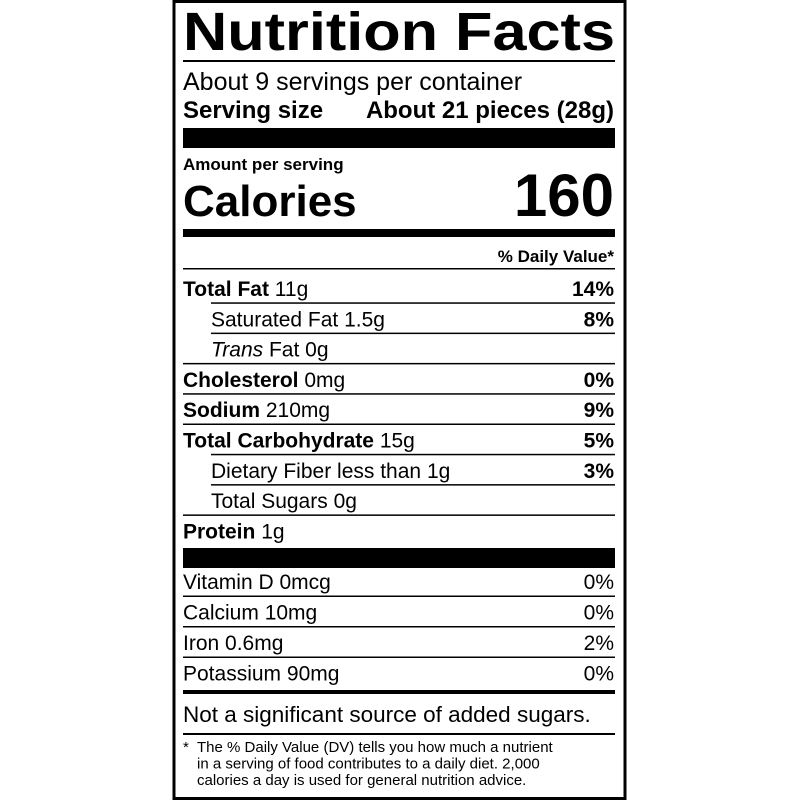  What do you see at coordinates (599, 643) in the screenshot?
I see `vitamin-dv: 2%` at bounding box center [599, 643].